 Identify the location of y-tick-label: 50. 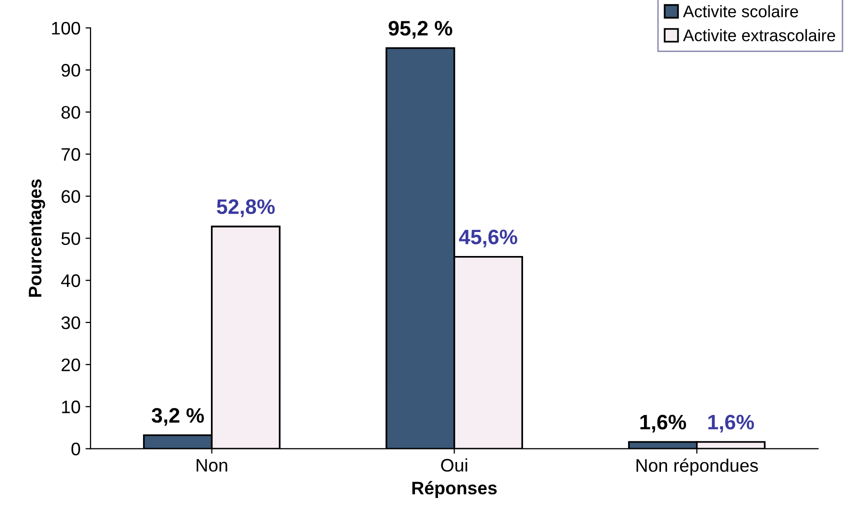
(70, 239).